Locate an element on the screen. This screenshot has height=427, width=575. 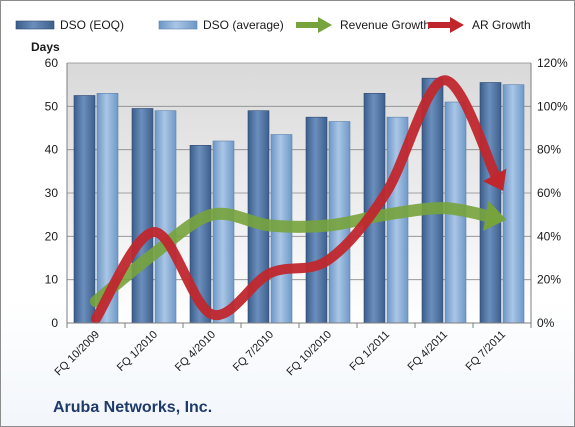
x-tick-label: FQ 7/2011 is located at coordinates (485, 351).